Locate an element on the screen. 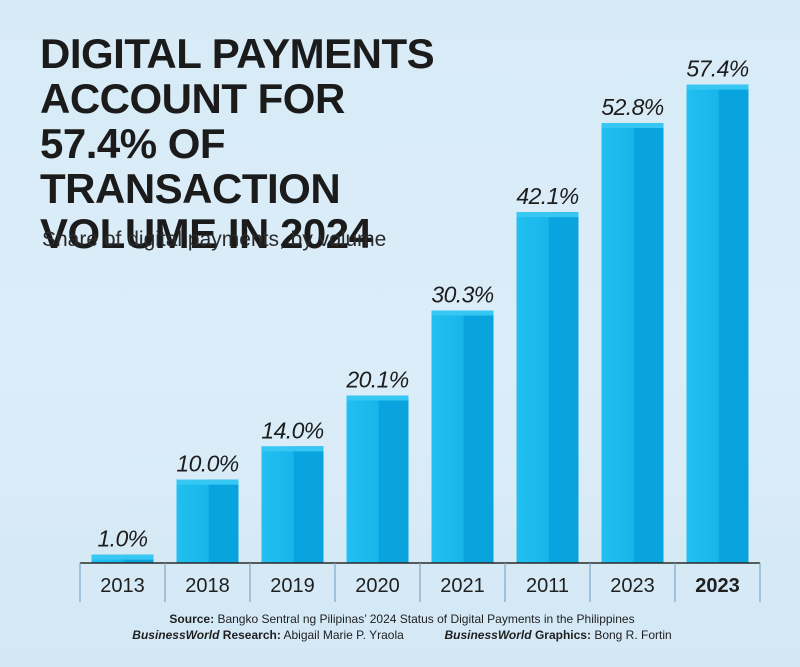 This screenshot has width=800, height=667. research-brand: BusinessWorld is located at coordinates (176, 635).